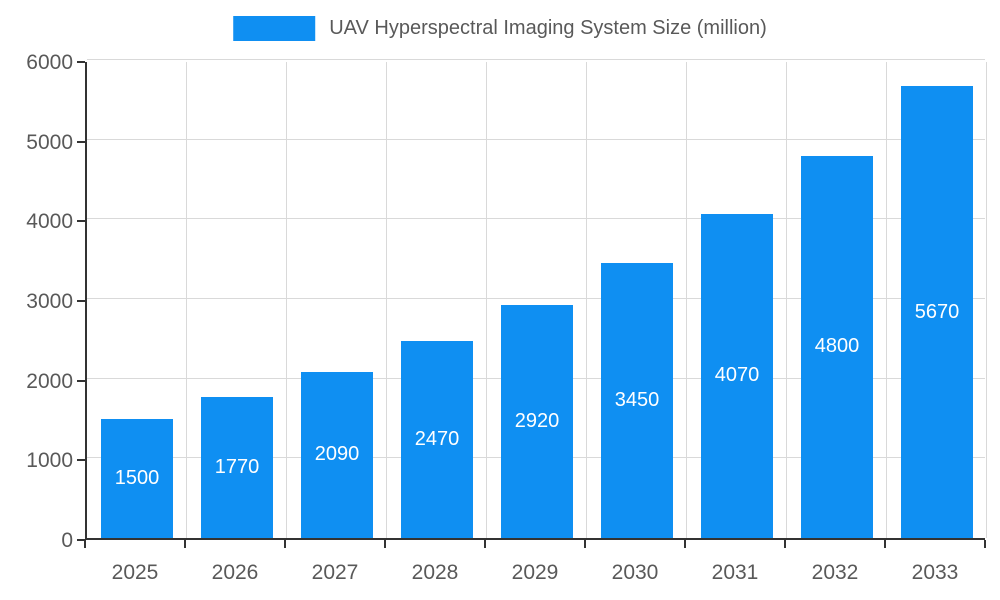 The width and height of the screenshot is (1000, 600). Describe the element at coordinates (735, 572) in the screenshot. I see `x-axis-tick-label: 2031` at that location.